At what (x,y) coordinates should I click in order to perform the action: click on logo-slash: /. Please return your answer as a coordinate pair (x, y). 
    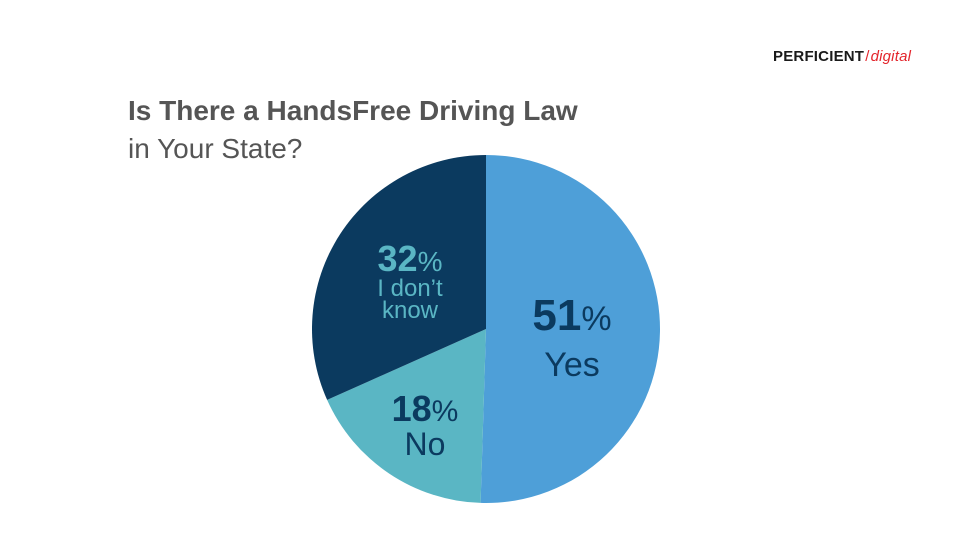
    Looking at the image, I should click on (867, 56).